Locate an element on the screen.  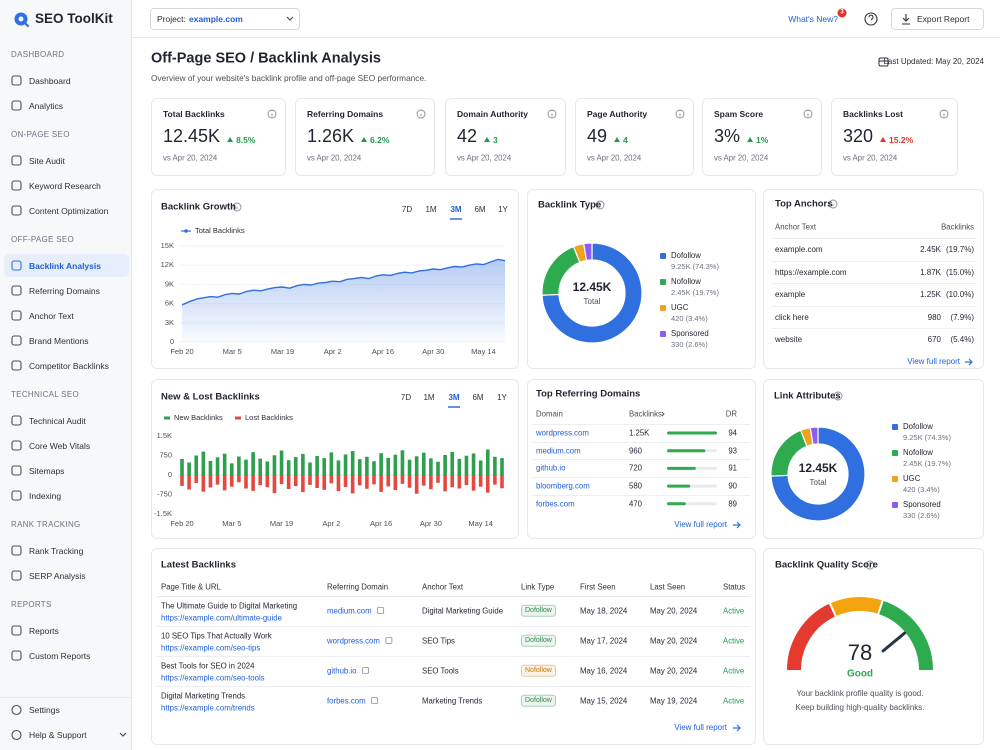
table-header: Status is located at coordinates (734, 587).